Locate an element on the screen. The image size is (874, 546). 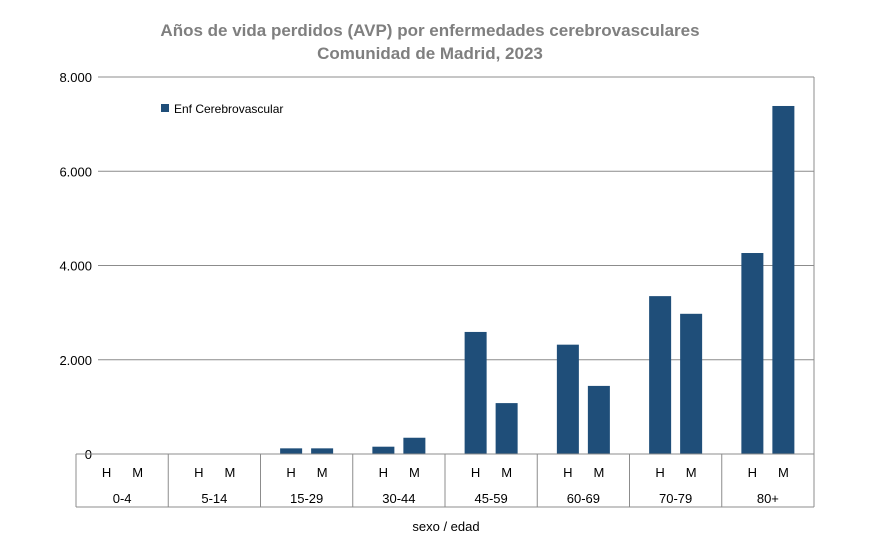
legend-label: Enf Cerebrovascular is located at coordinates (228, 109).